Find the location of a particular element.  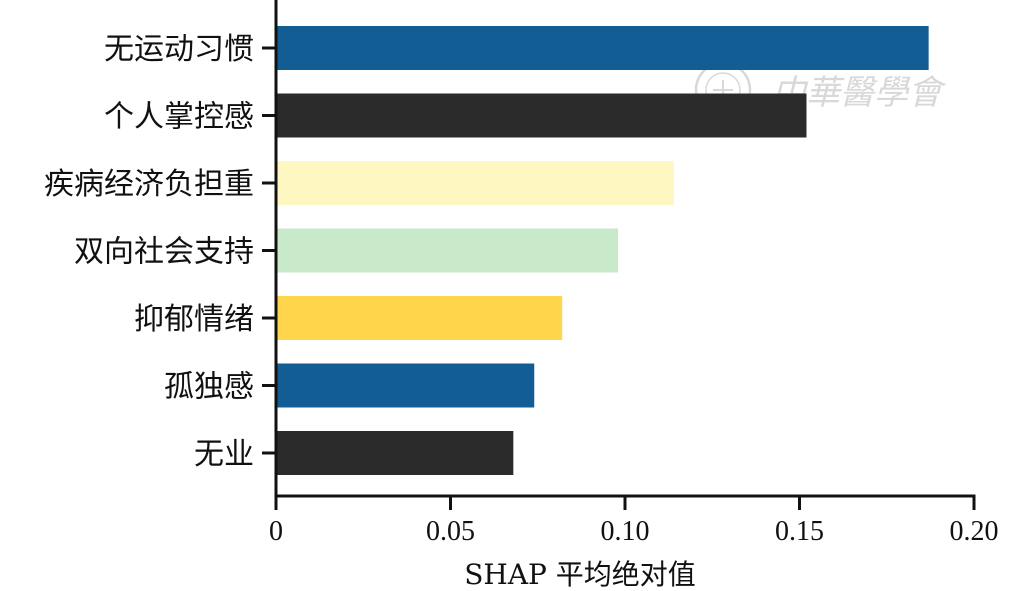

x-tick-label: 0.10 is located at coordinates (625, 531).